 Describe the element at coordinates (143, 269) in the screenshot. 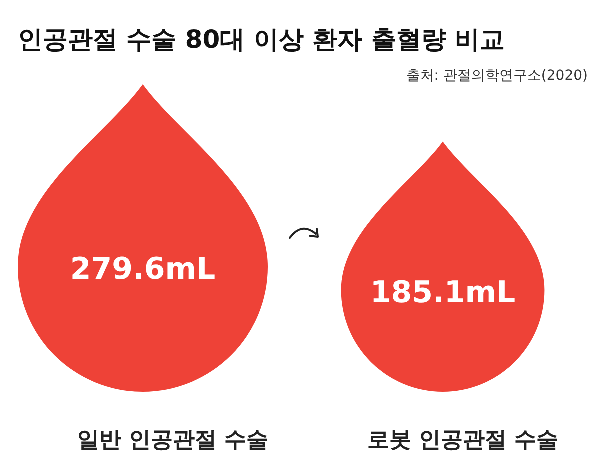

I see `data-label: 279.6mL` at that location.